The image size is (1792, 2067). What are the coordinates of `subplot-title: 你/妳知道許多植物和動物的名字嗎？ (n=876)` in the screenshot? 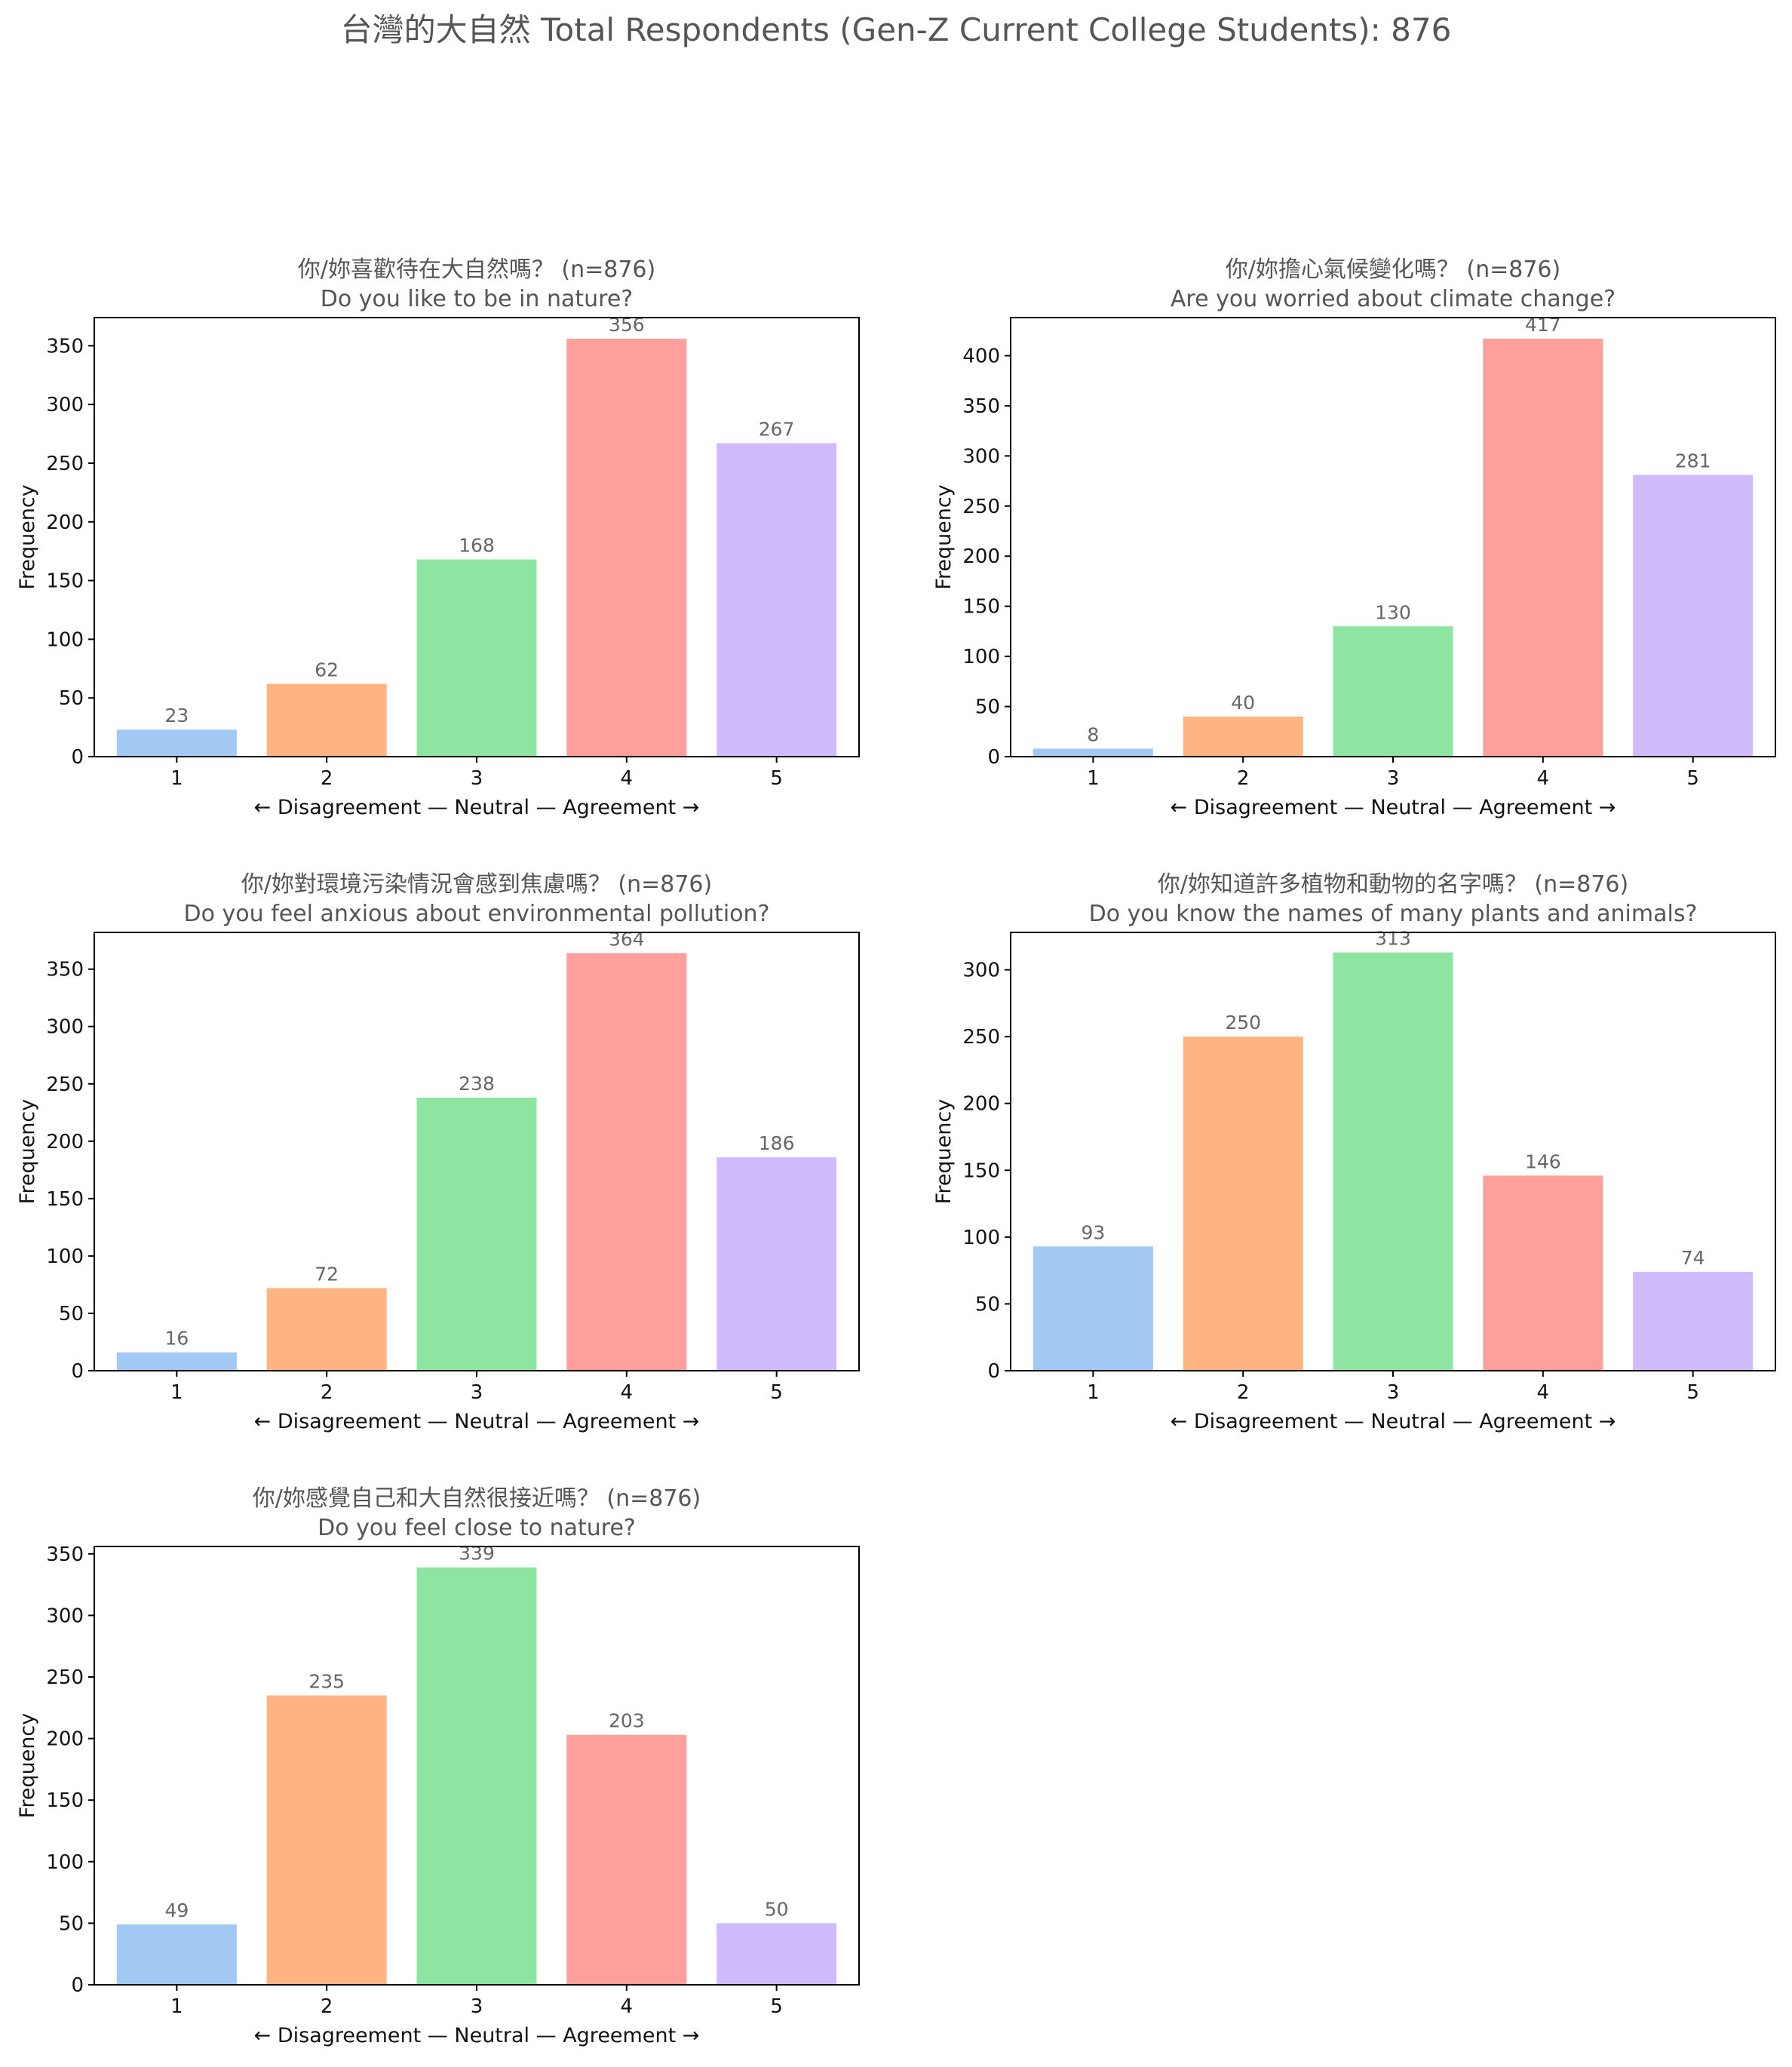 It's located at (1393, 884).